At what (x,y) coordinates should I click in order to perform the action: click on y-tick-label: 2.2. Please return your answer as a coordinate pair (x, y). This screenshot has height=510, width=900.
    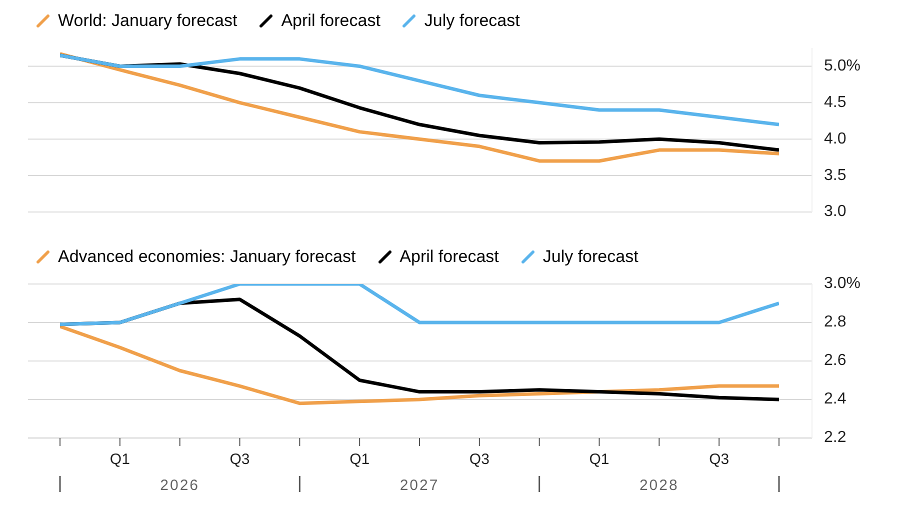
    Looking at the image, I should click on (835, 437).